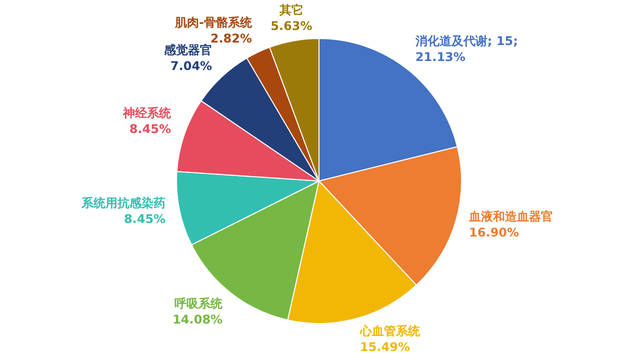  What do you see at coordinates (199, 303) in the screenshot?
I see `slice-label: 呼吸系统` at bounding box center [199, 303].